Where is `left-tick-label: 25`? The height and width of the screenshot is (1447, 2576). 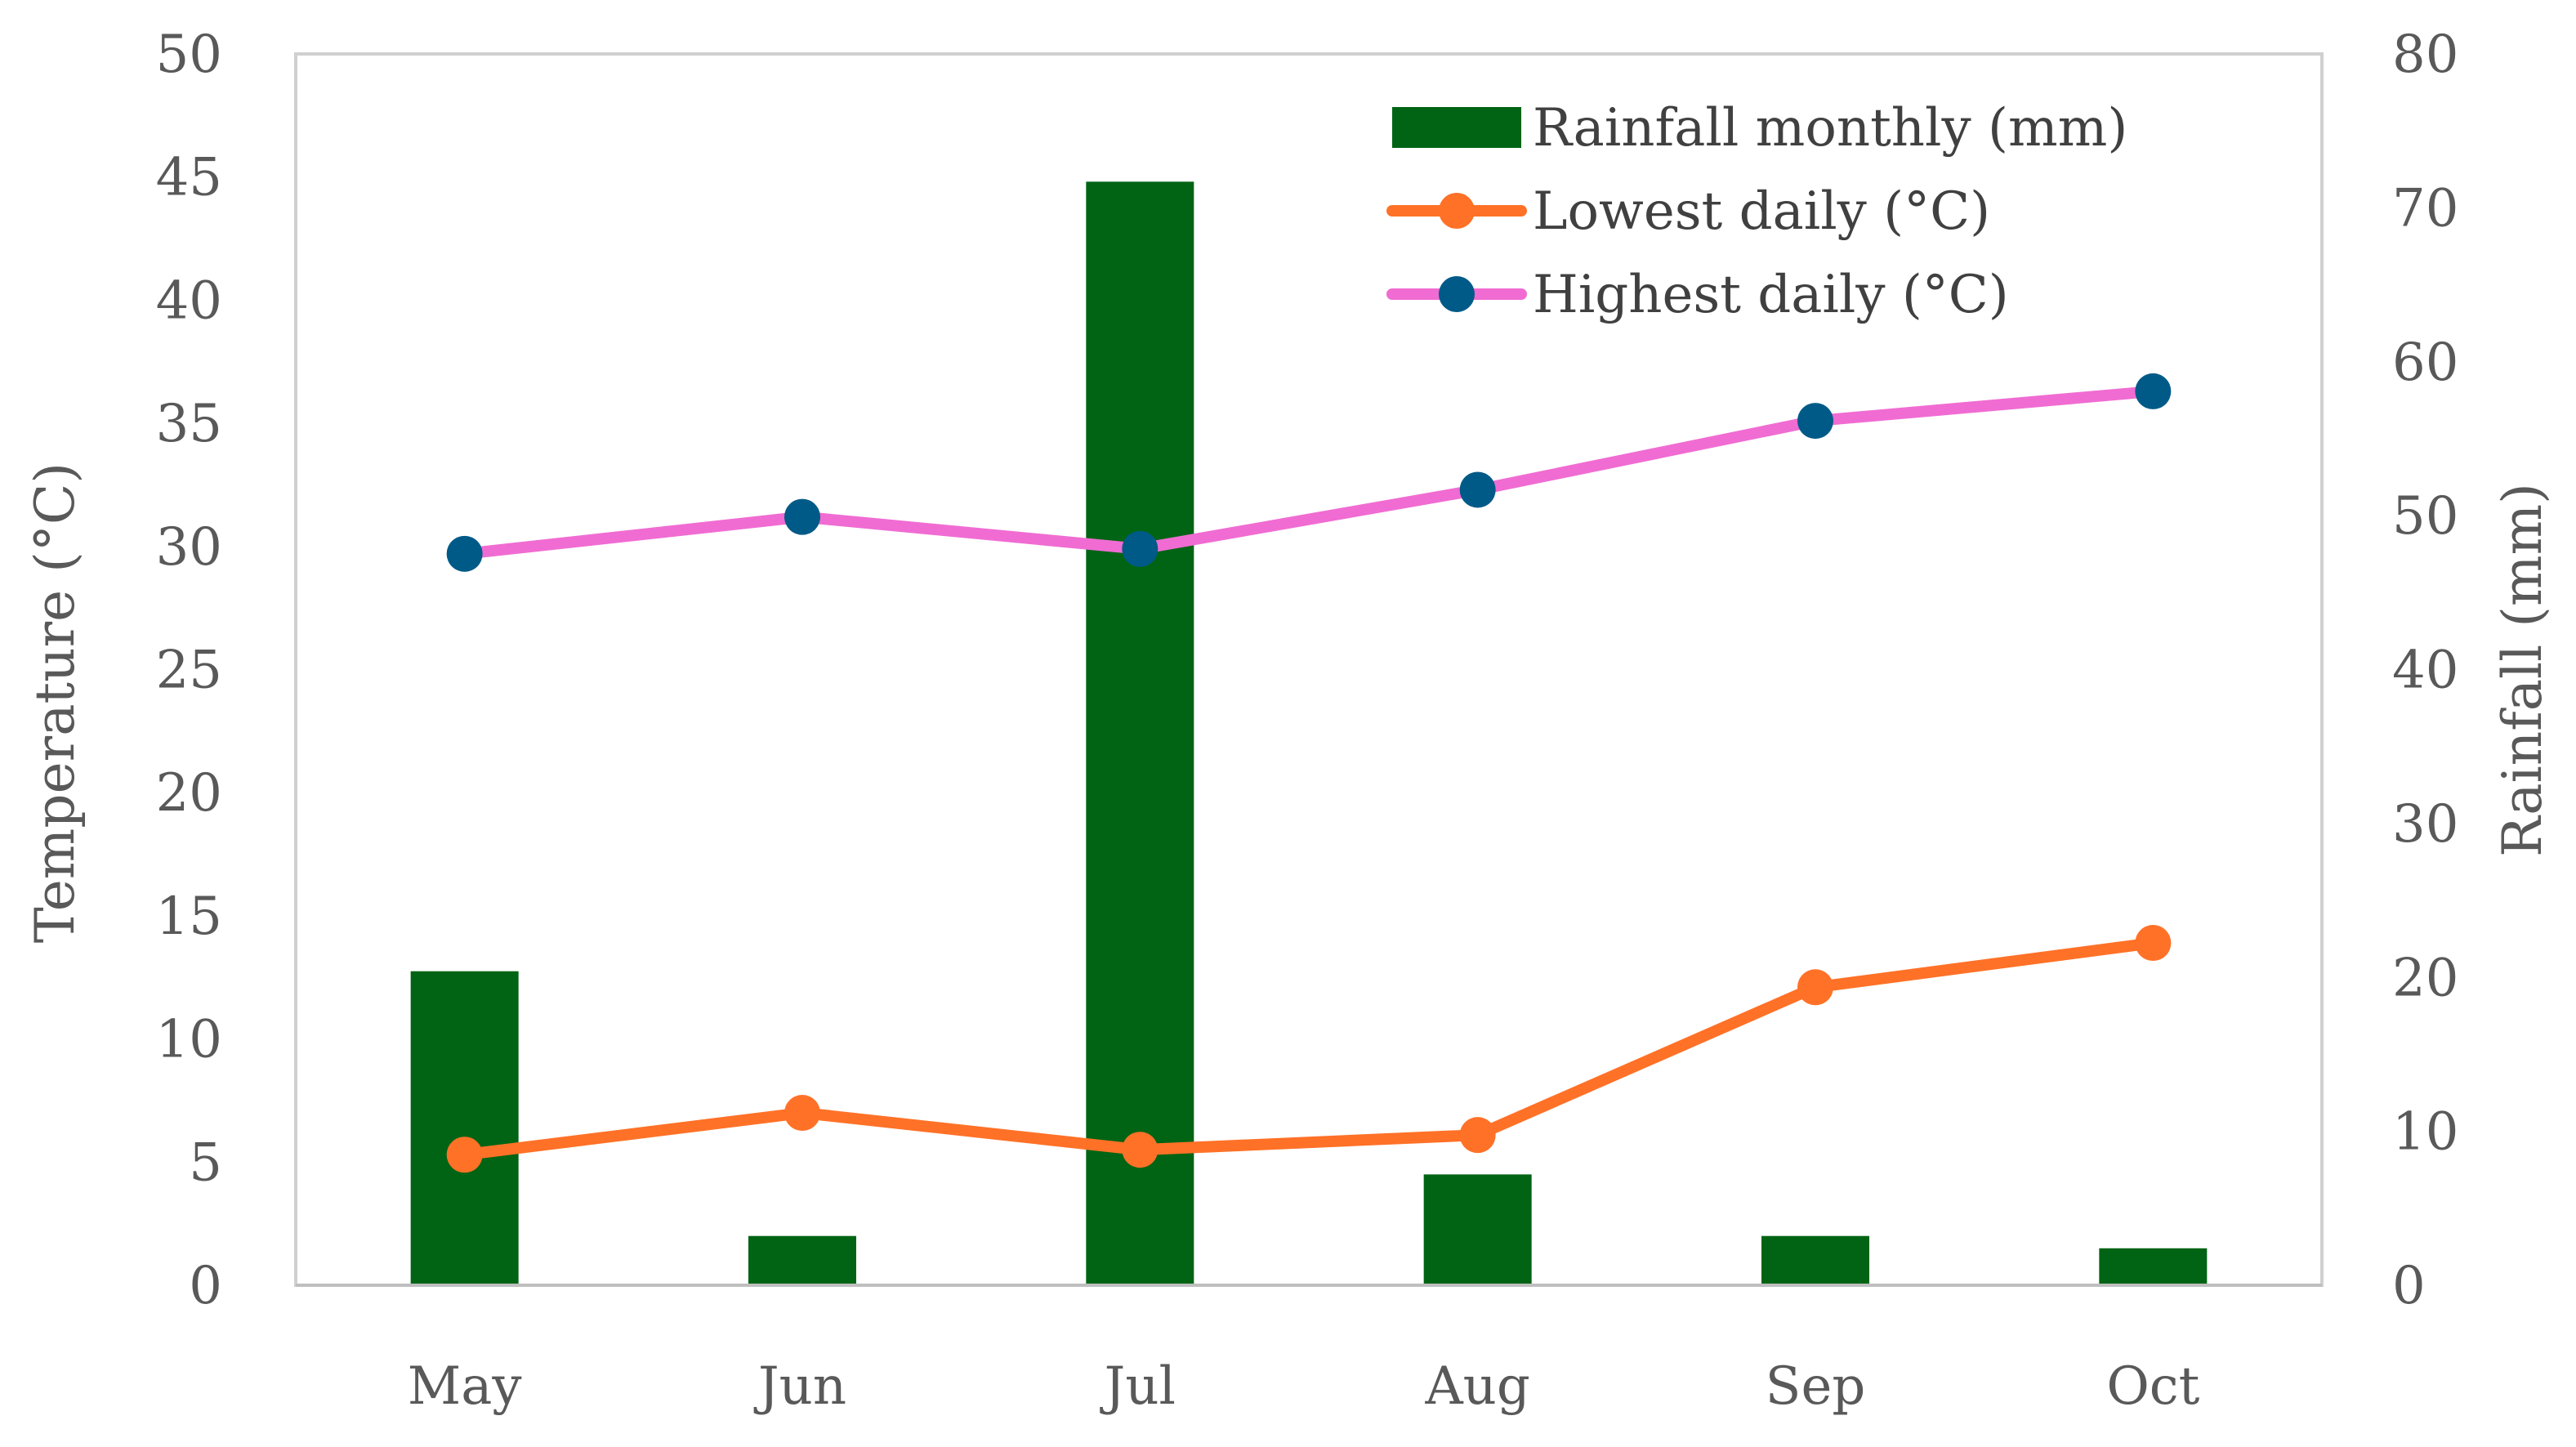
left-tick-label: 25 is located at coordinates (189, 671).